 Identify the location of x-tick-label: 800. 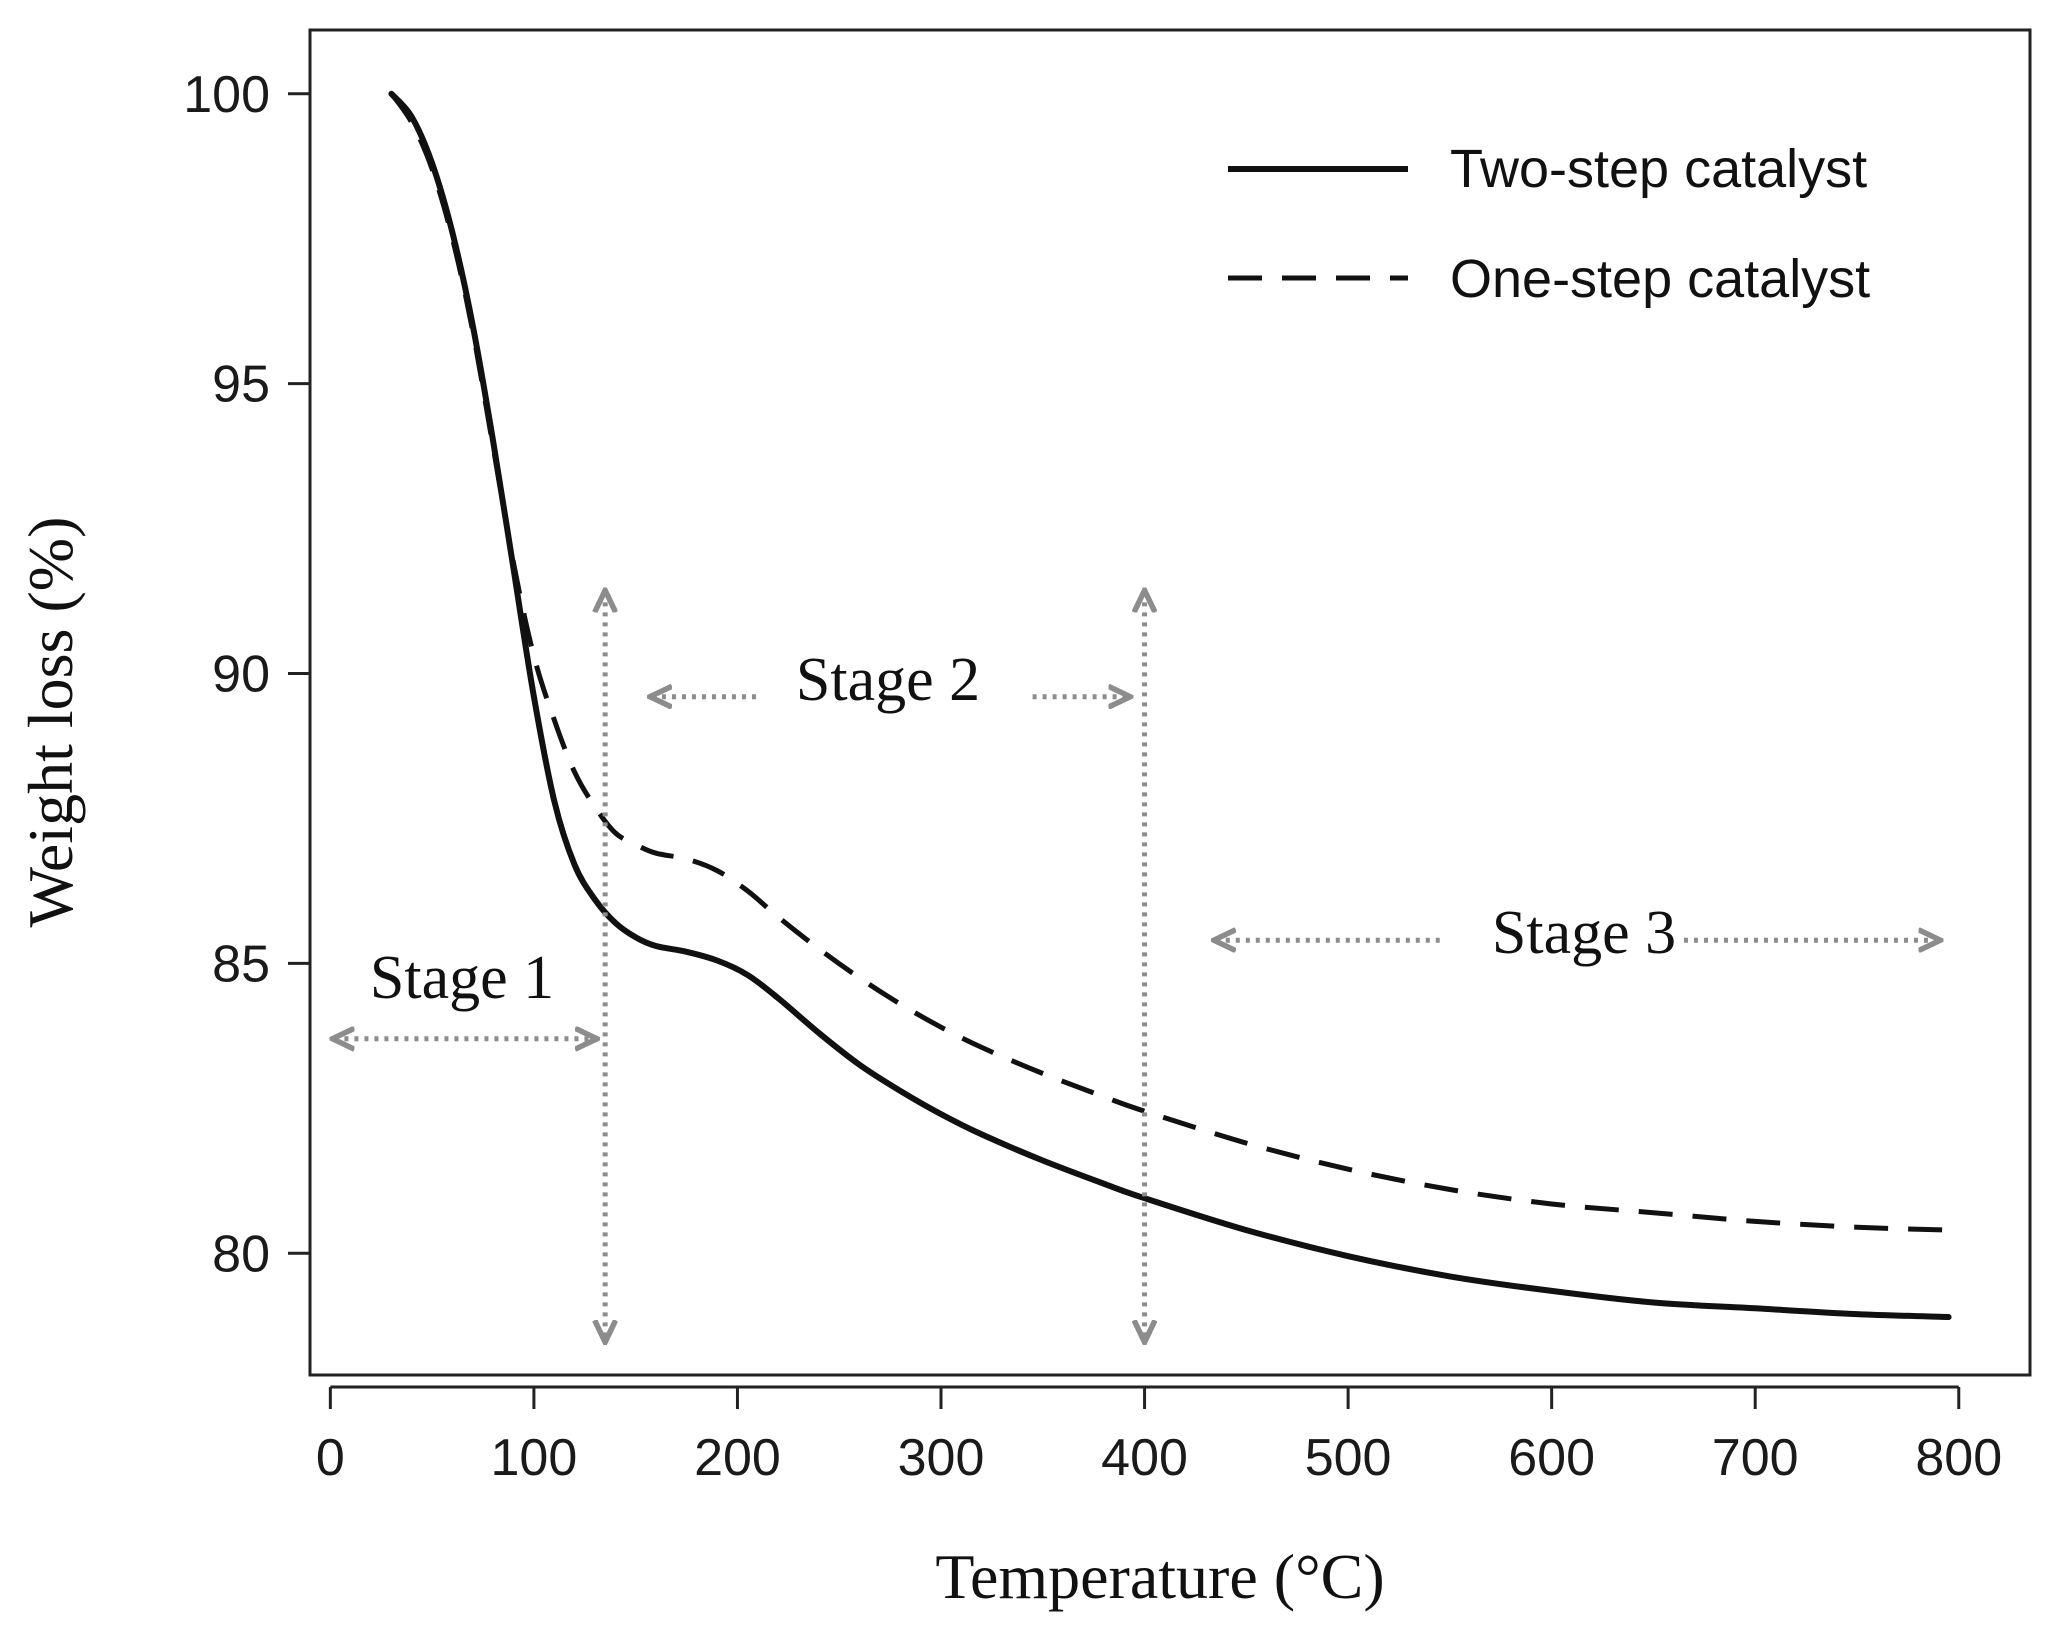
(1958, 1458).